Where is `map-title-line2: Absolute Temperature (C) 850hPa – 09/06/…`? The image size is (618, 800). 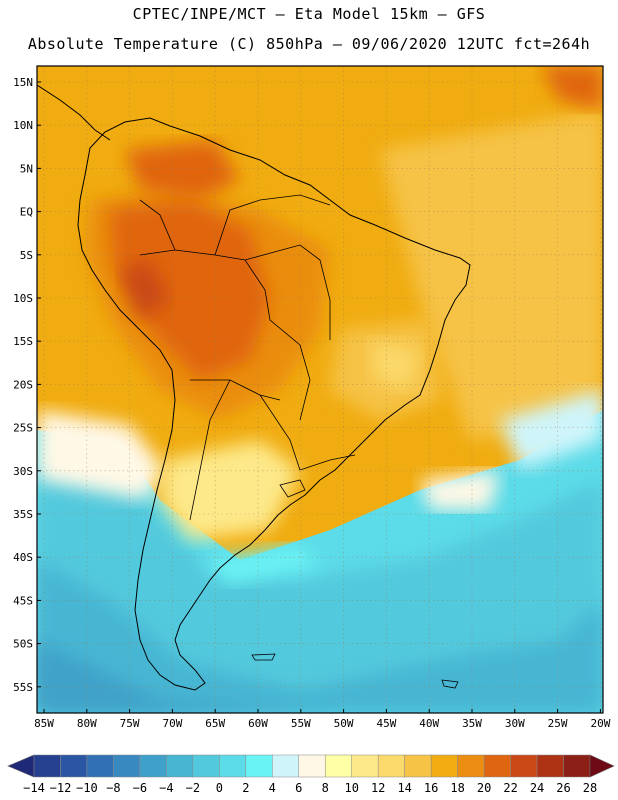 map-title-line2: Absolute Temperature (C) 850hPa – 09/06/… is located at coordinates (309, 44).